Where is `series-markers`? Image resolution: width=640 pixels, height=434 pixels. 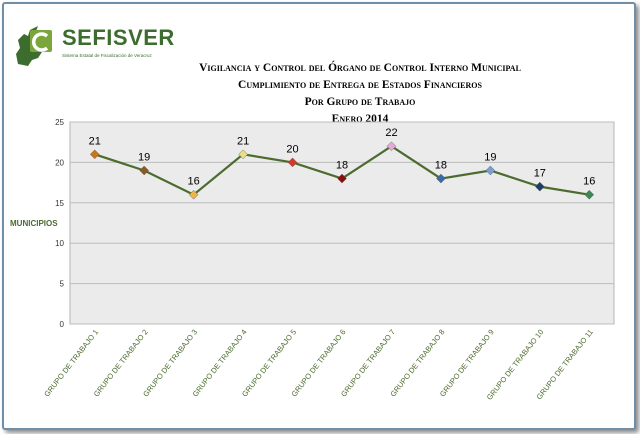
series-markers is located at coordinates (342, 170).